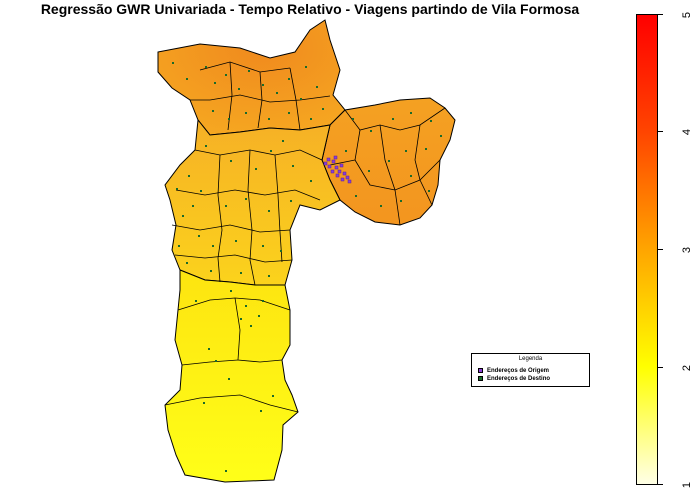  Describe the element at coordinates (337, 169) in the screenshot. I see `origin-points` at that location.